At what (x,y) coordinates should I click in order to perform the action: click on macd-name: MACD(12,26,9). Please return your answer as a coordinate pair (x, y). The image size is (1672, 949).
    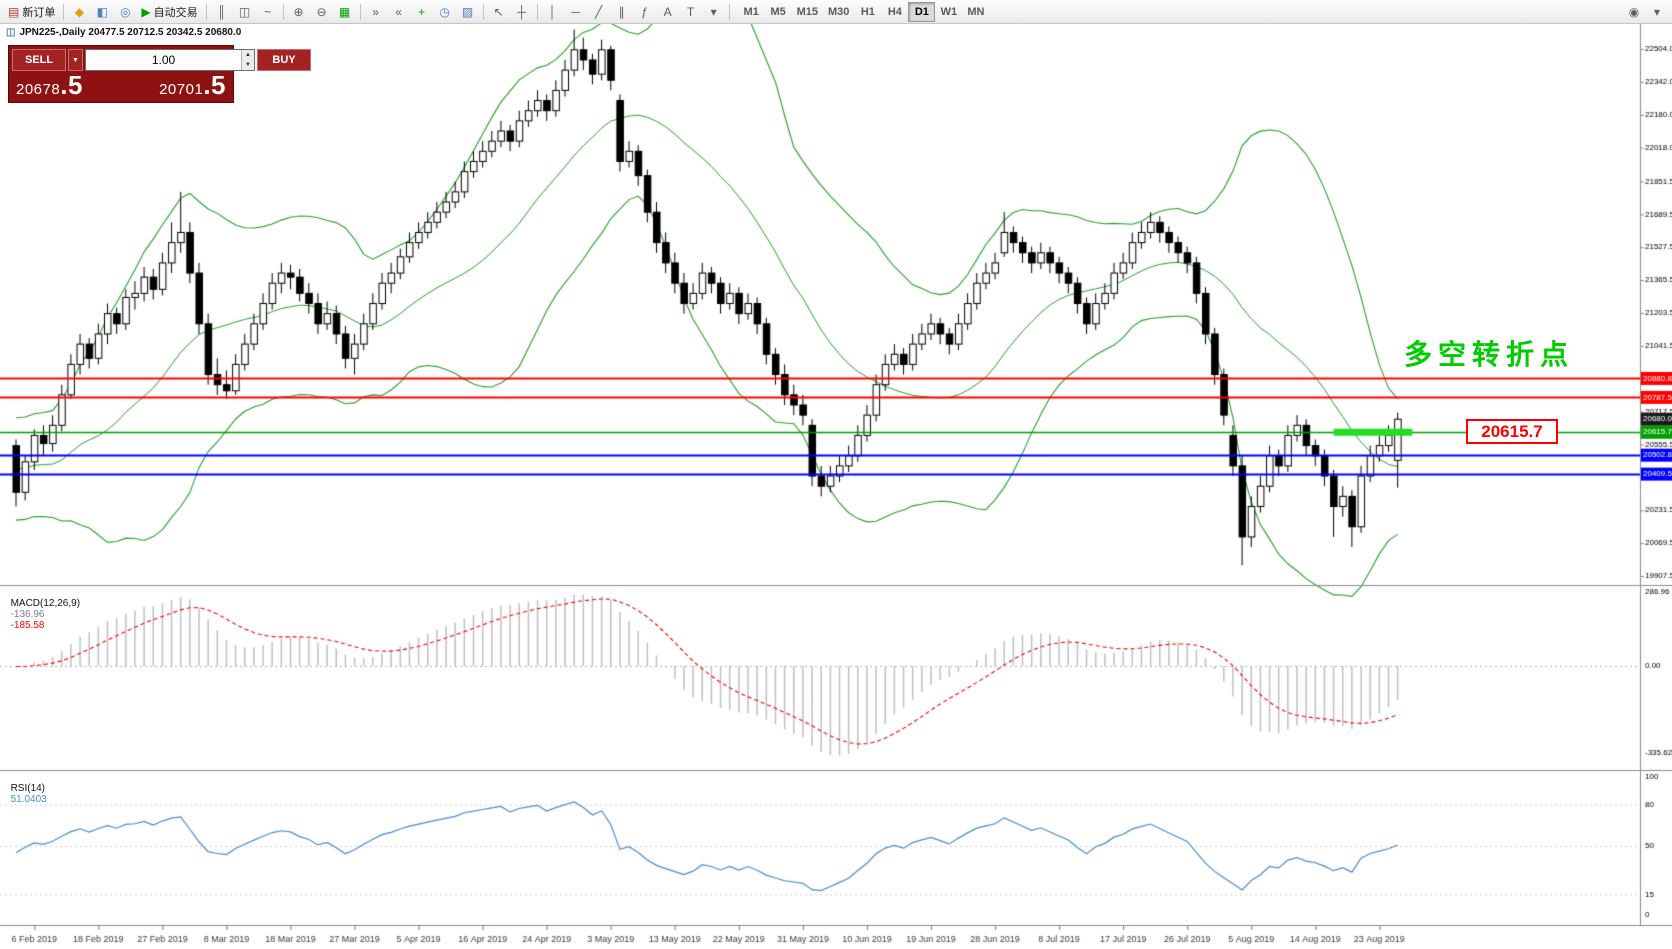
    Looking at the image, I should click on (45, 603).